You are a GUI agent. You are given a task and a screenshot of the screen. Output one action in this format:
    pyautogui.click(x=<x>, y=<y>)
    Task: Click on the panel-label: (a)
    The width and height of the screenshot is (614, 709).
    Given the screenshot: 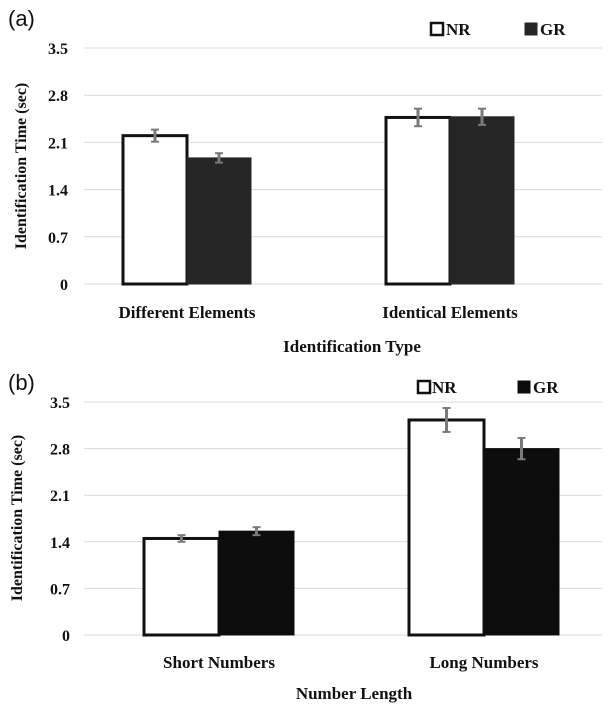 What is the action you would take?
    pyautogui.click(x=21, y=18)
    